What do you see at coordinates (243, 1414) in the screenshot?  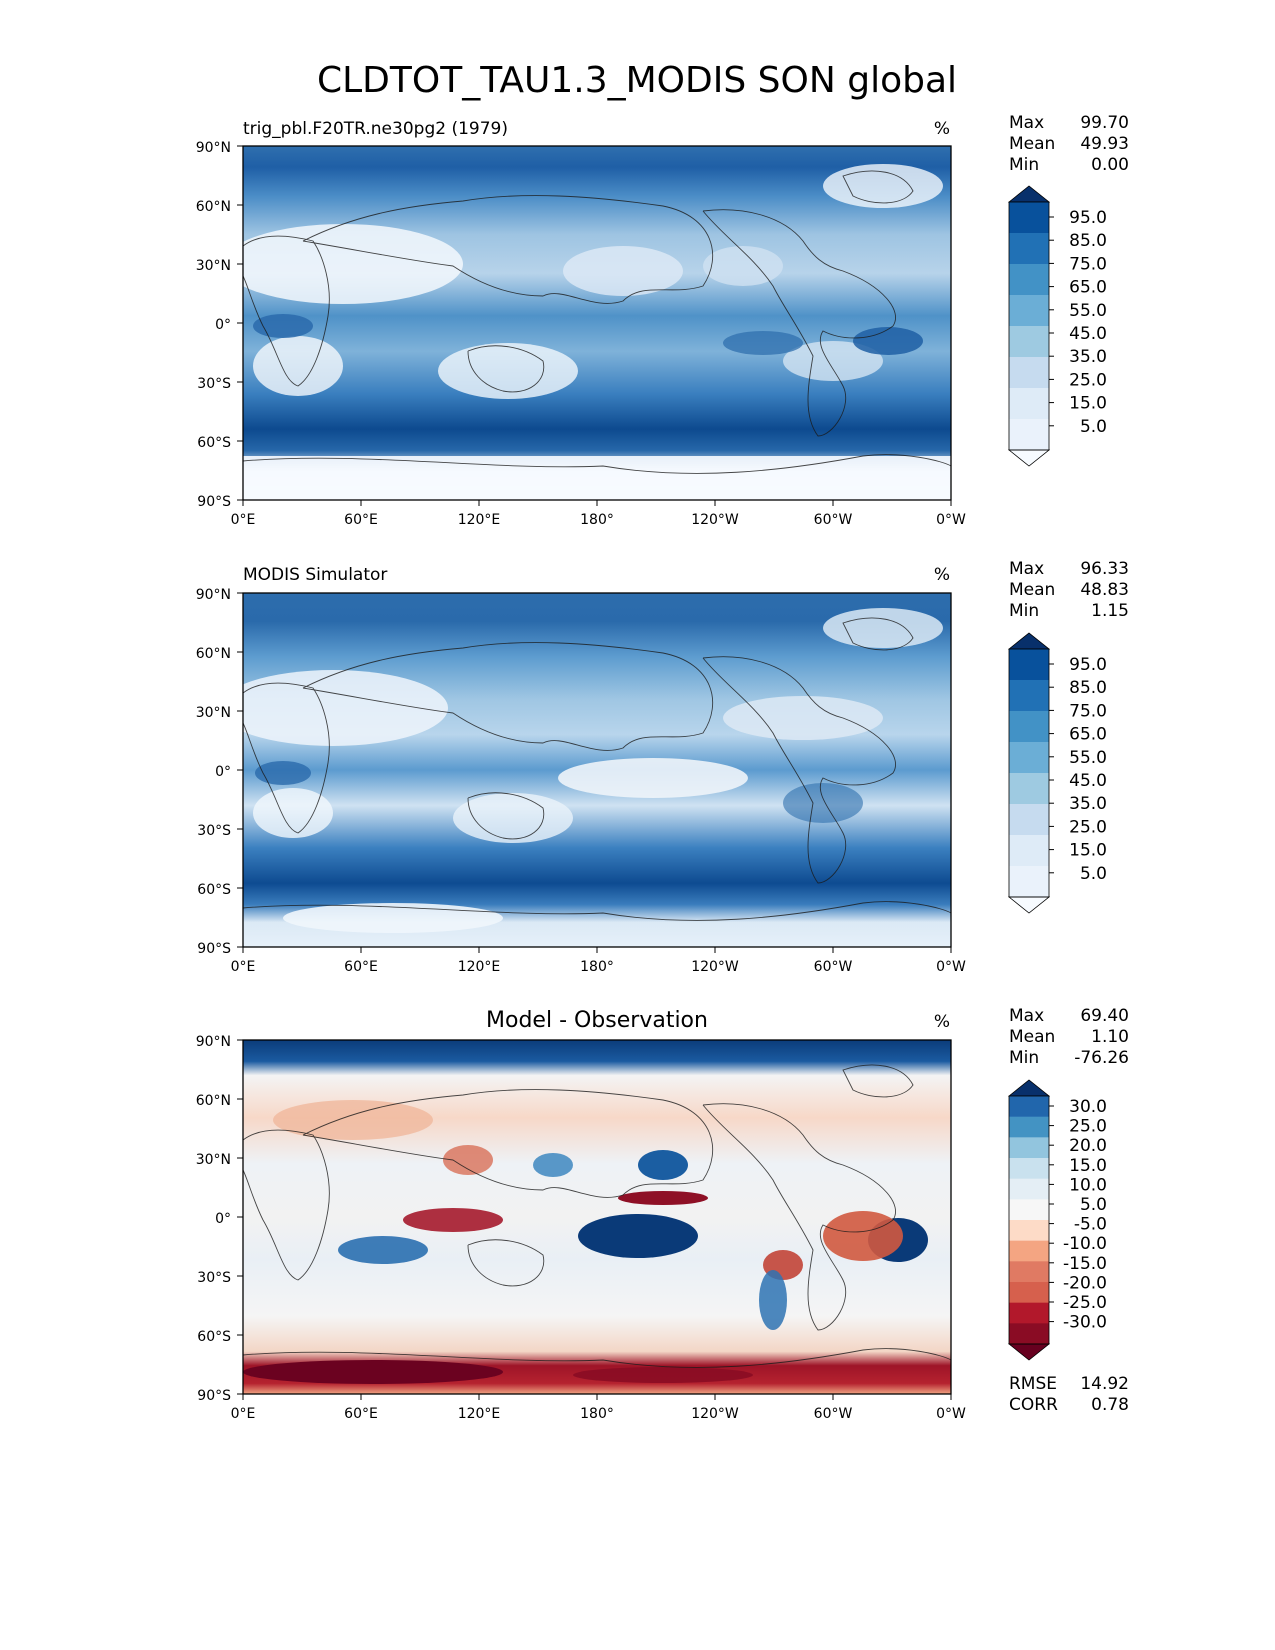 I see `panel-3-xtick-label: 0°E` at bounding box center [243, 1414].